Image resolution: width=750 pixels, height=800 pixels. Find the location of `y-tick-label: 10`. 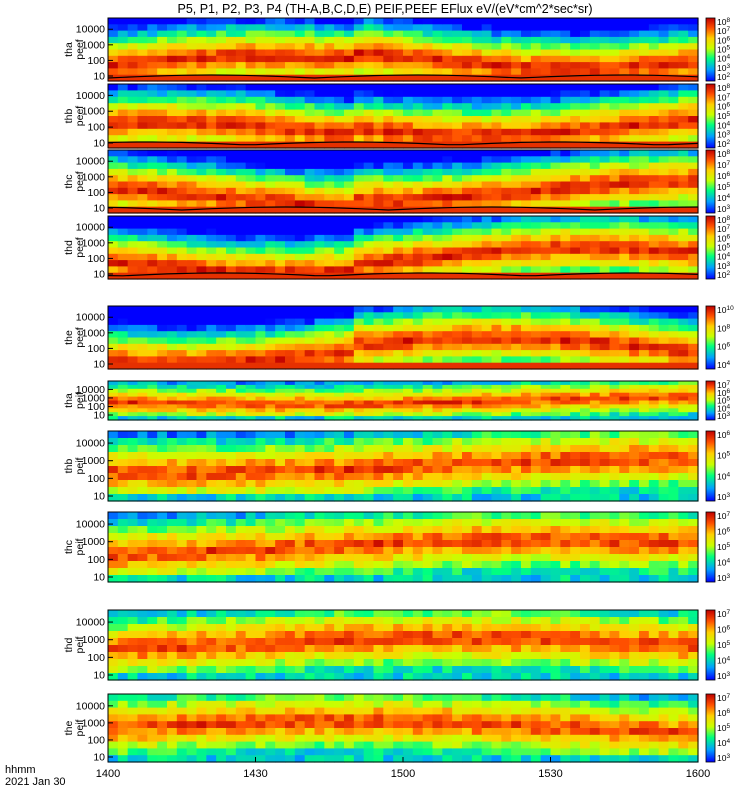

y-tick-label: 10 is located at coordinates (99, 209).